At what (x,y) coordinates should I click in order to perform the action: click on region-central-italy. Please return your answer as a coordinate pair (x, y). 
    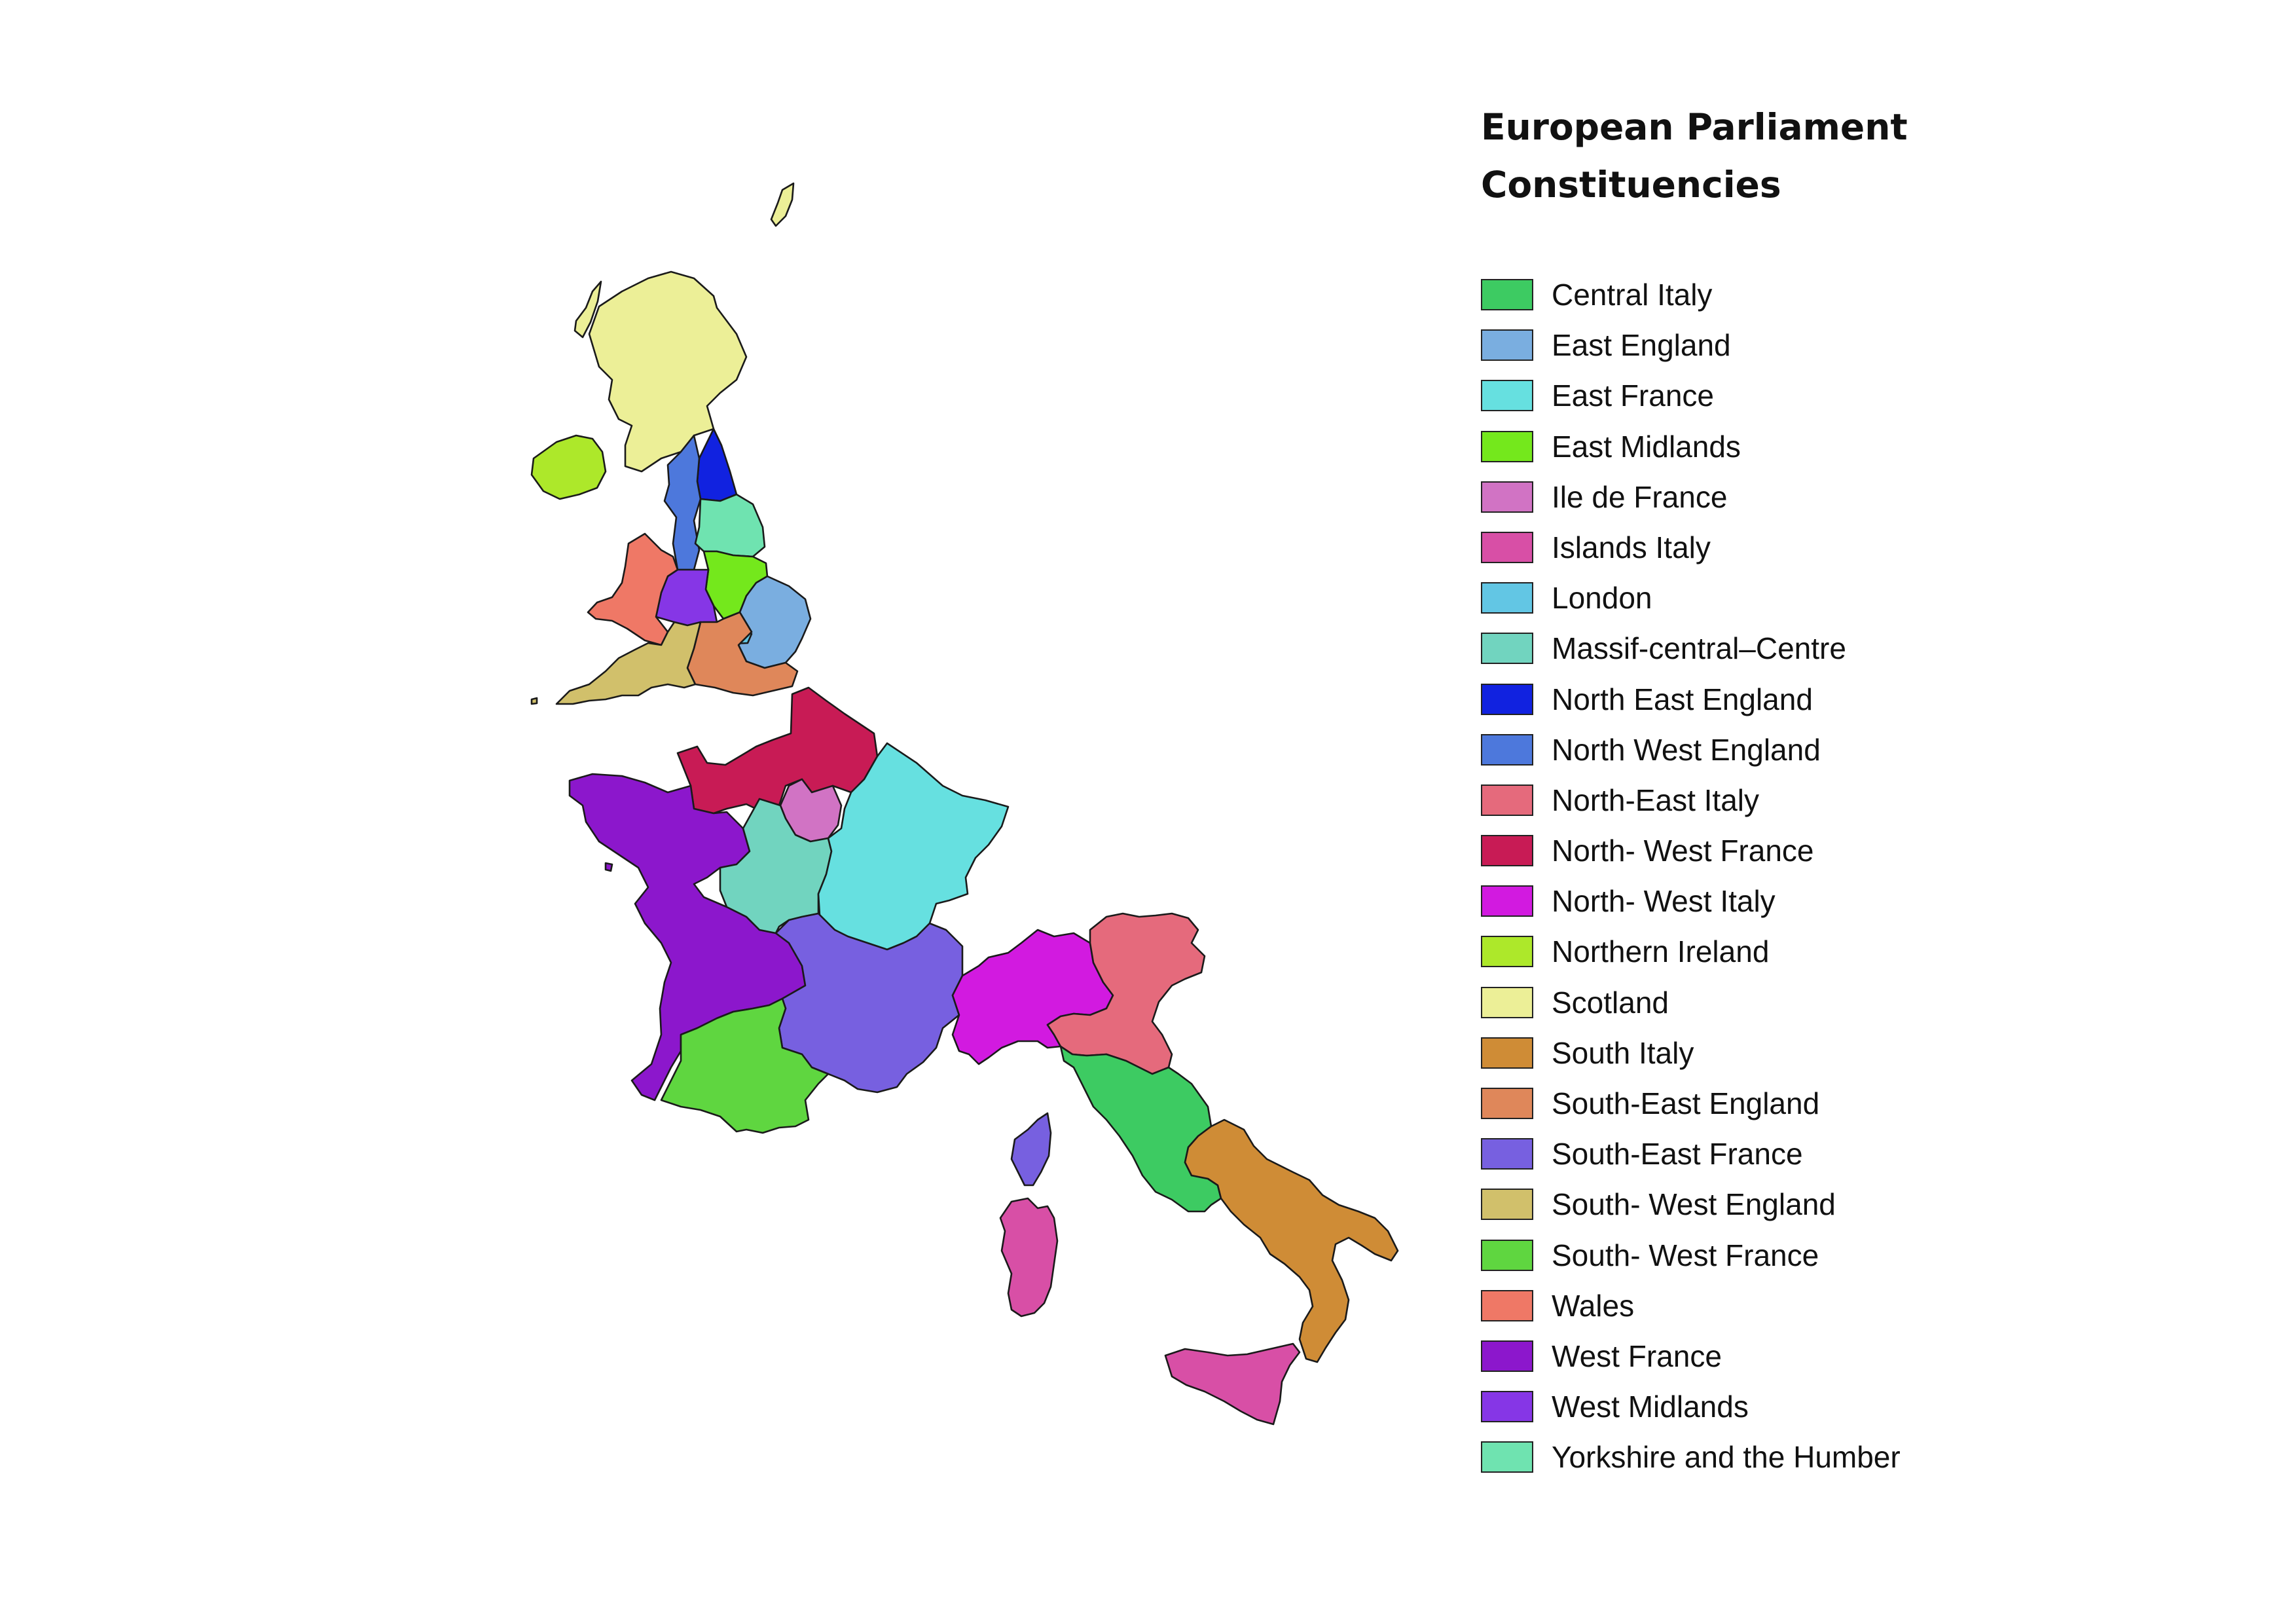
    Looking at the image, I should click on (1140, 1129).